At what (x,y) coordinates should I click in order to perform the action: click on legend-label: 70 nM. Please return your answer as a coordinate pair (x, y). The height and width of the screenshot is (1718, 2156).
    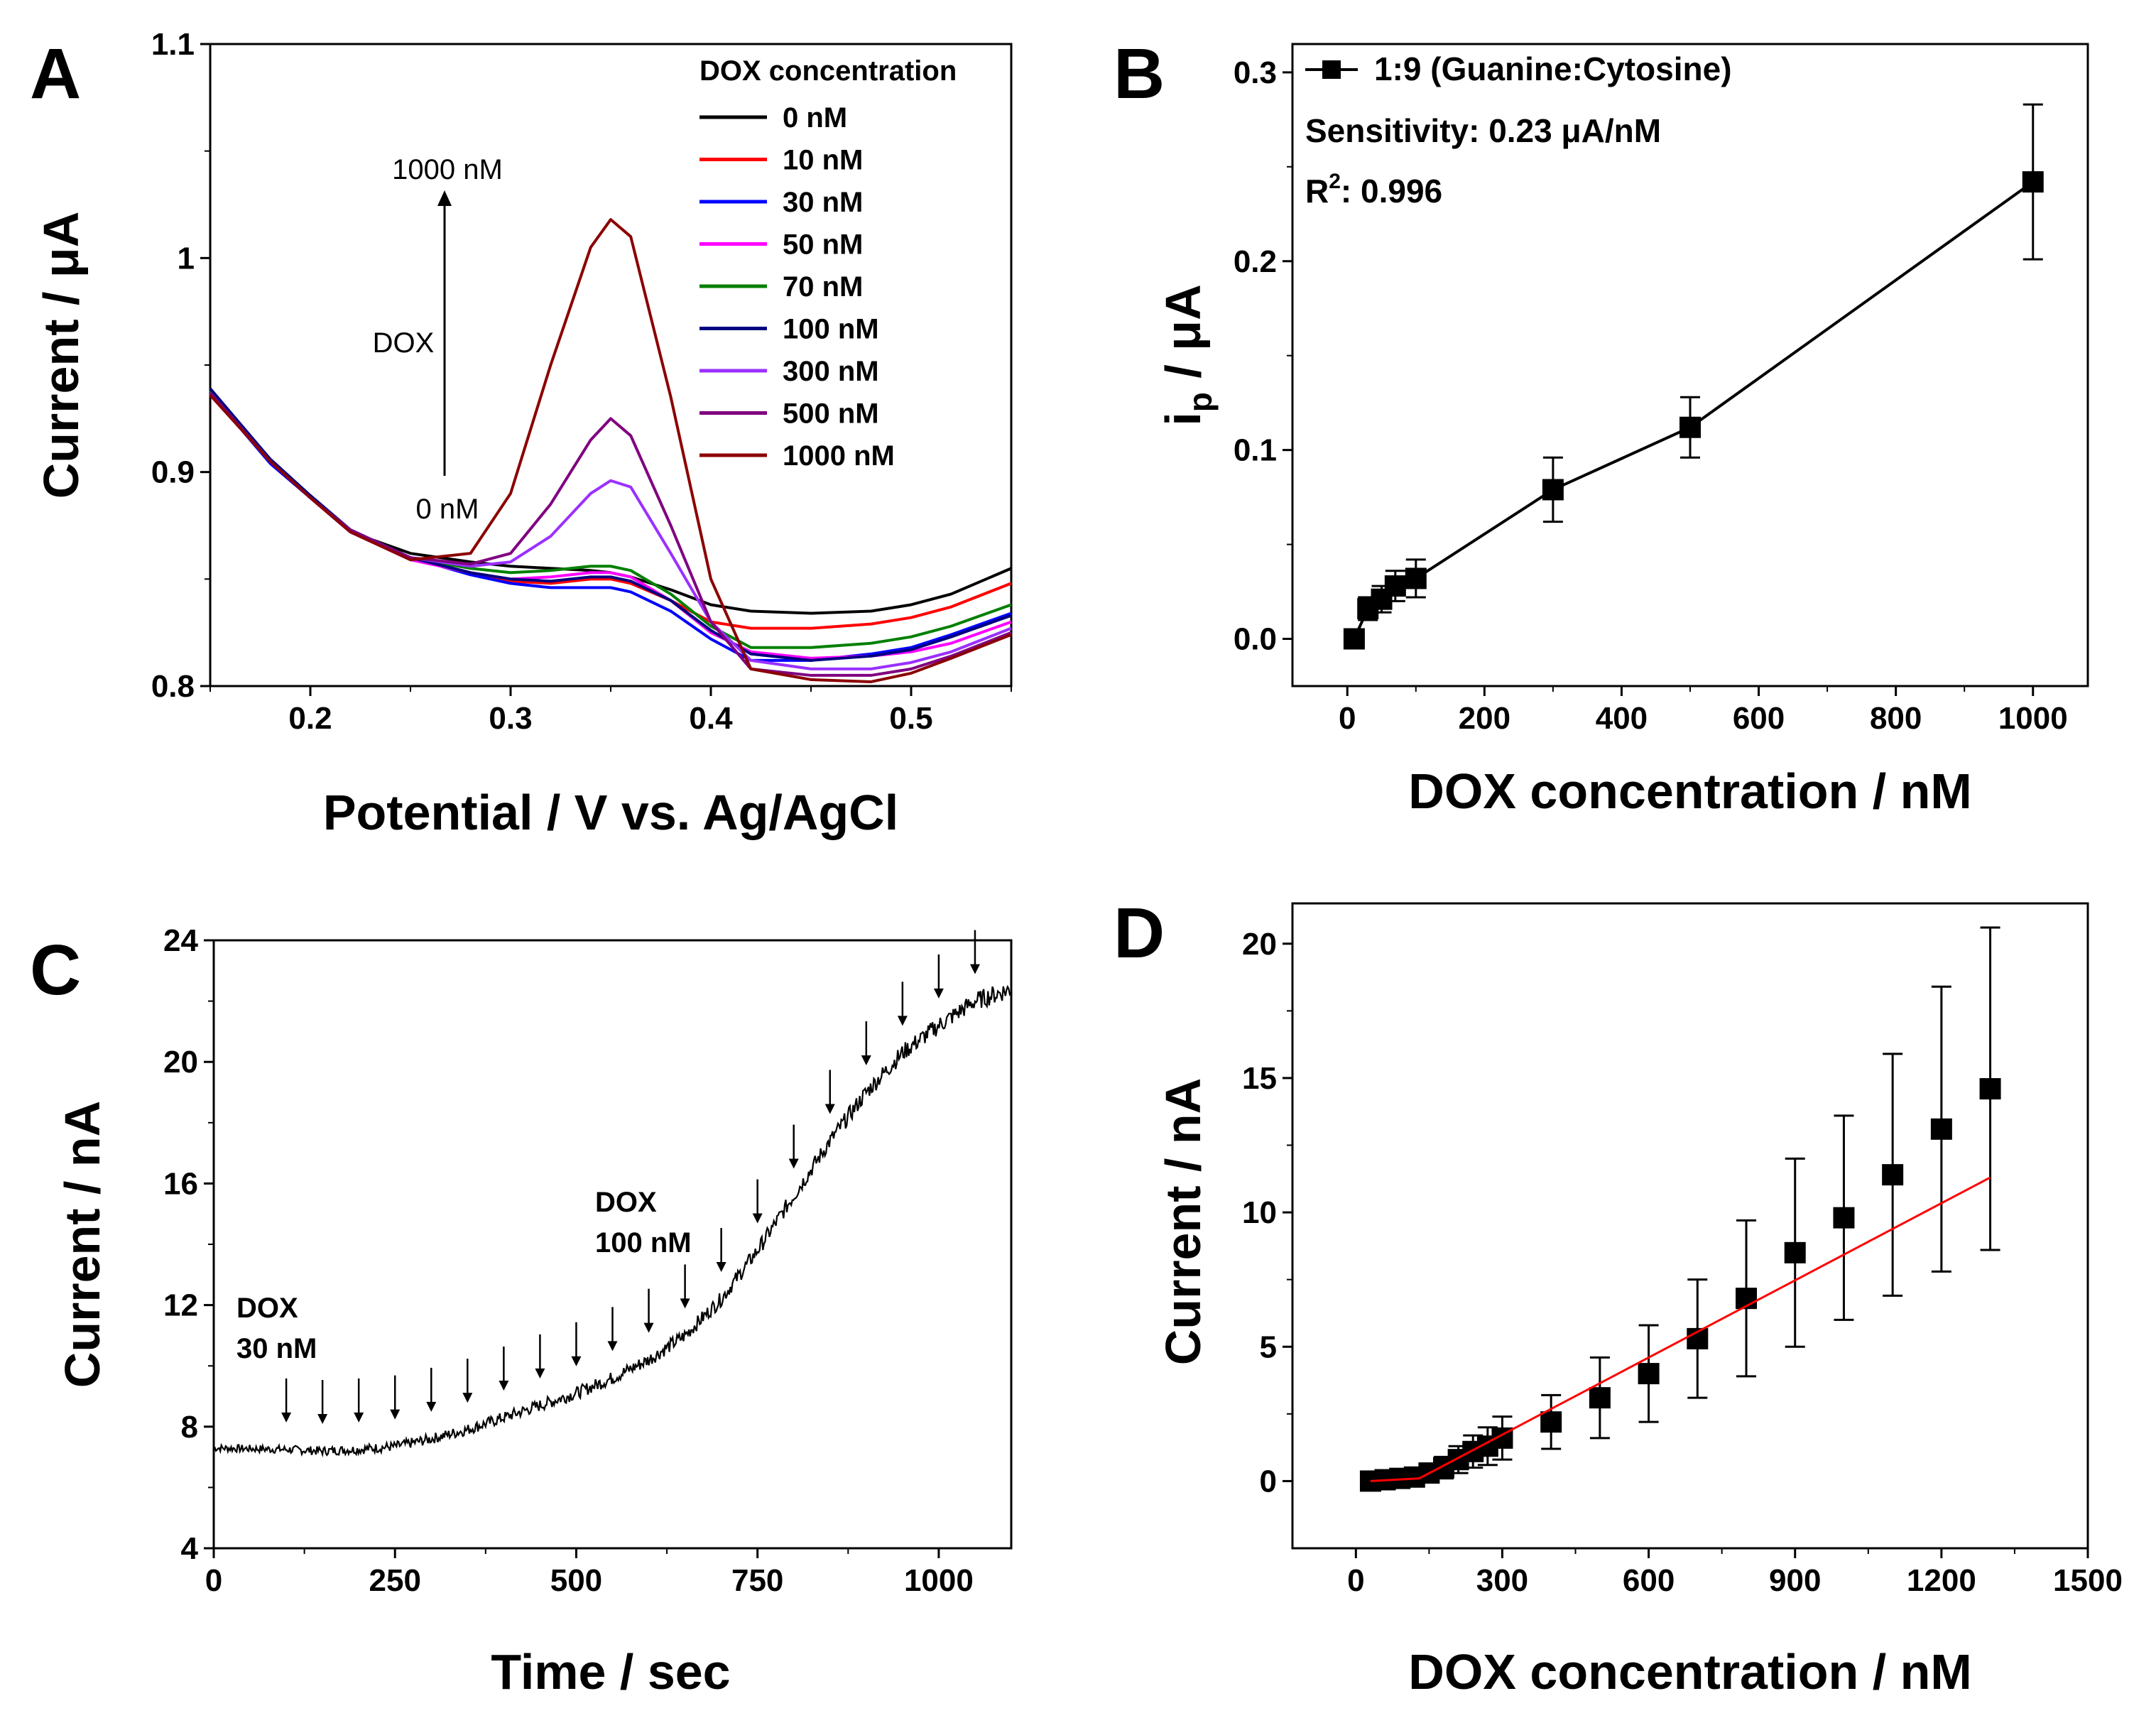
    Looking at the image, I should click on (823, 287).